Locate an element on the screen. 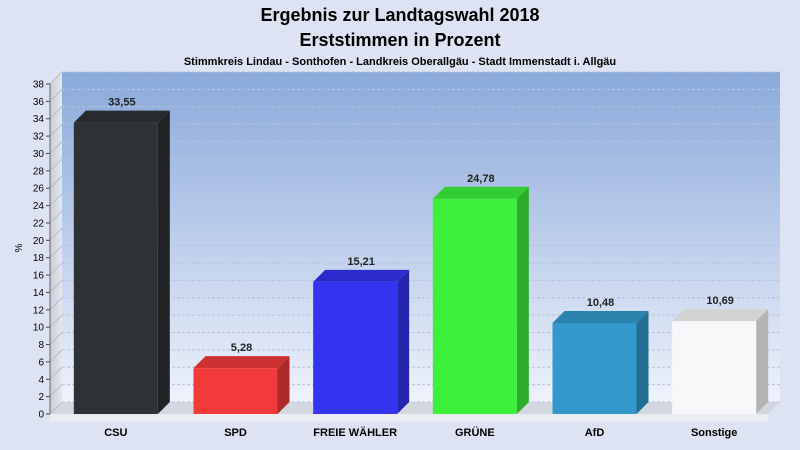 This screenshot has width=800, height=450. value-label: 5,28 is located at coordinates (241, 348).